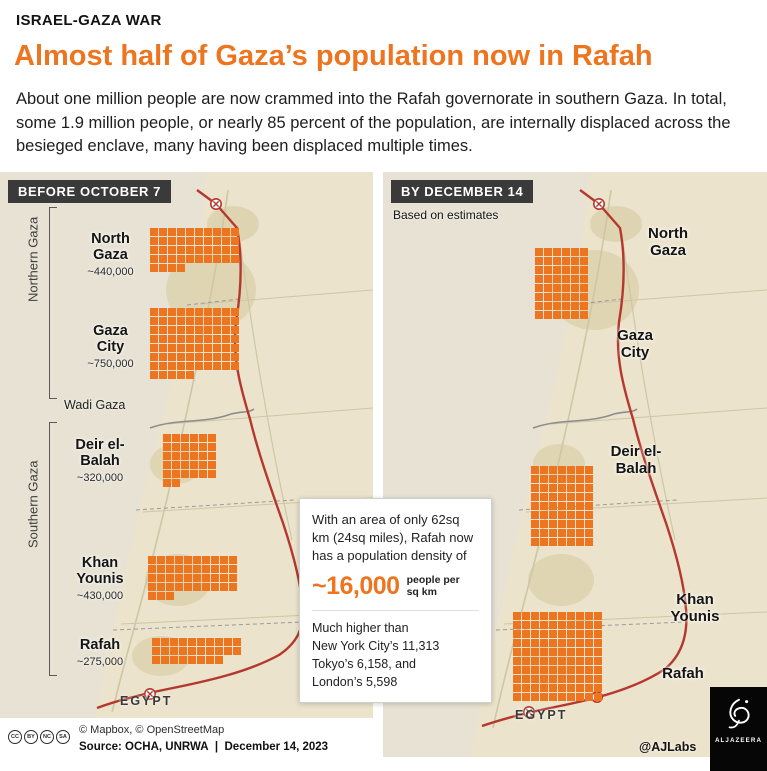 The image size is (767, 771). Describe the element at coordinates (47, 737) in the screenshot. I see `cc-nc-icon: NC` at that location.